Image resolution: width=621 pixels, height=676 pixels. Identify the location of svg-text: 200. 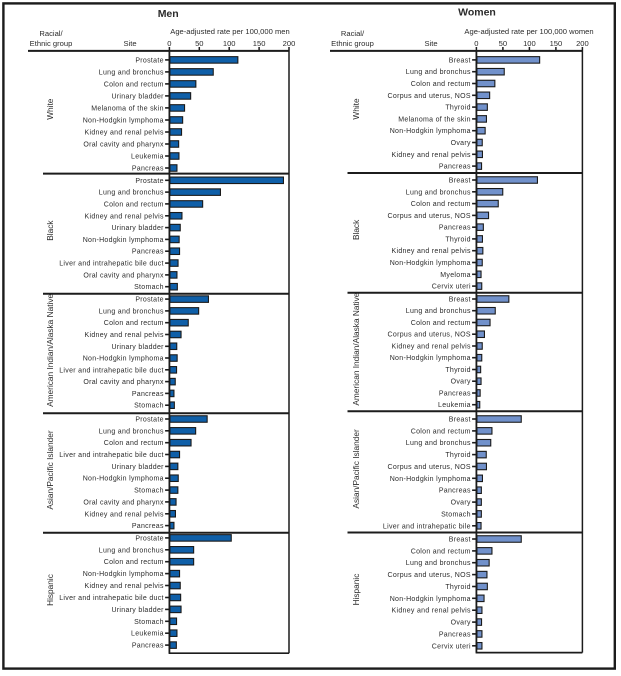
(289, 43).